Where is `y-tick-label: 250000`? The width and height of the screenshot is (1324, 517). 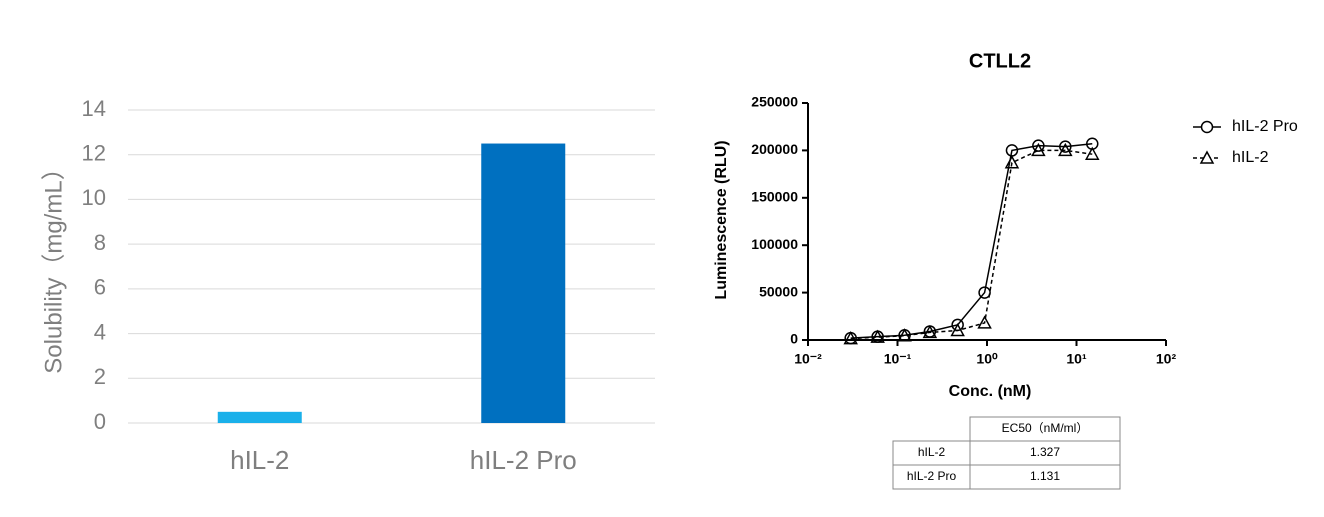 y-tick-label: 250000 is located at coordinates (774, 102).